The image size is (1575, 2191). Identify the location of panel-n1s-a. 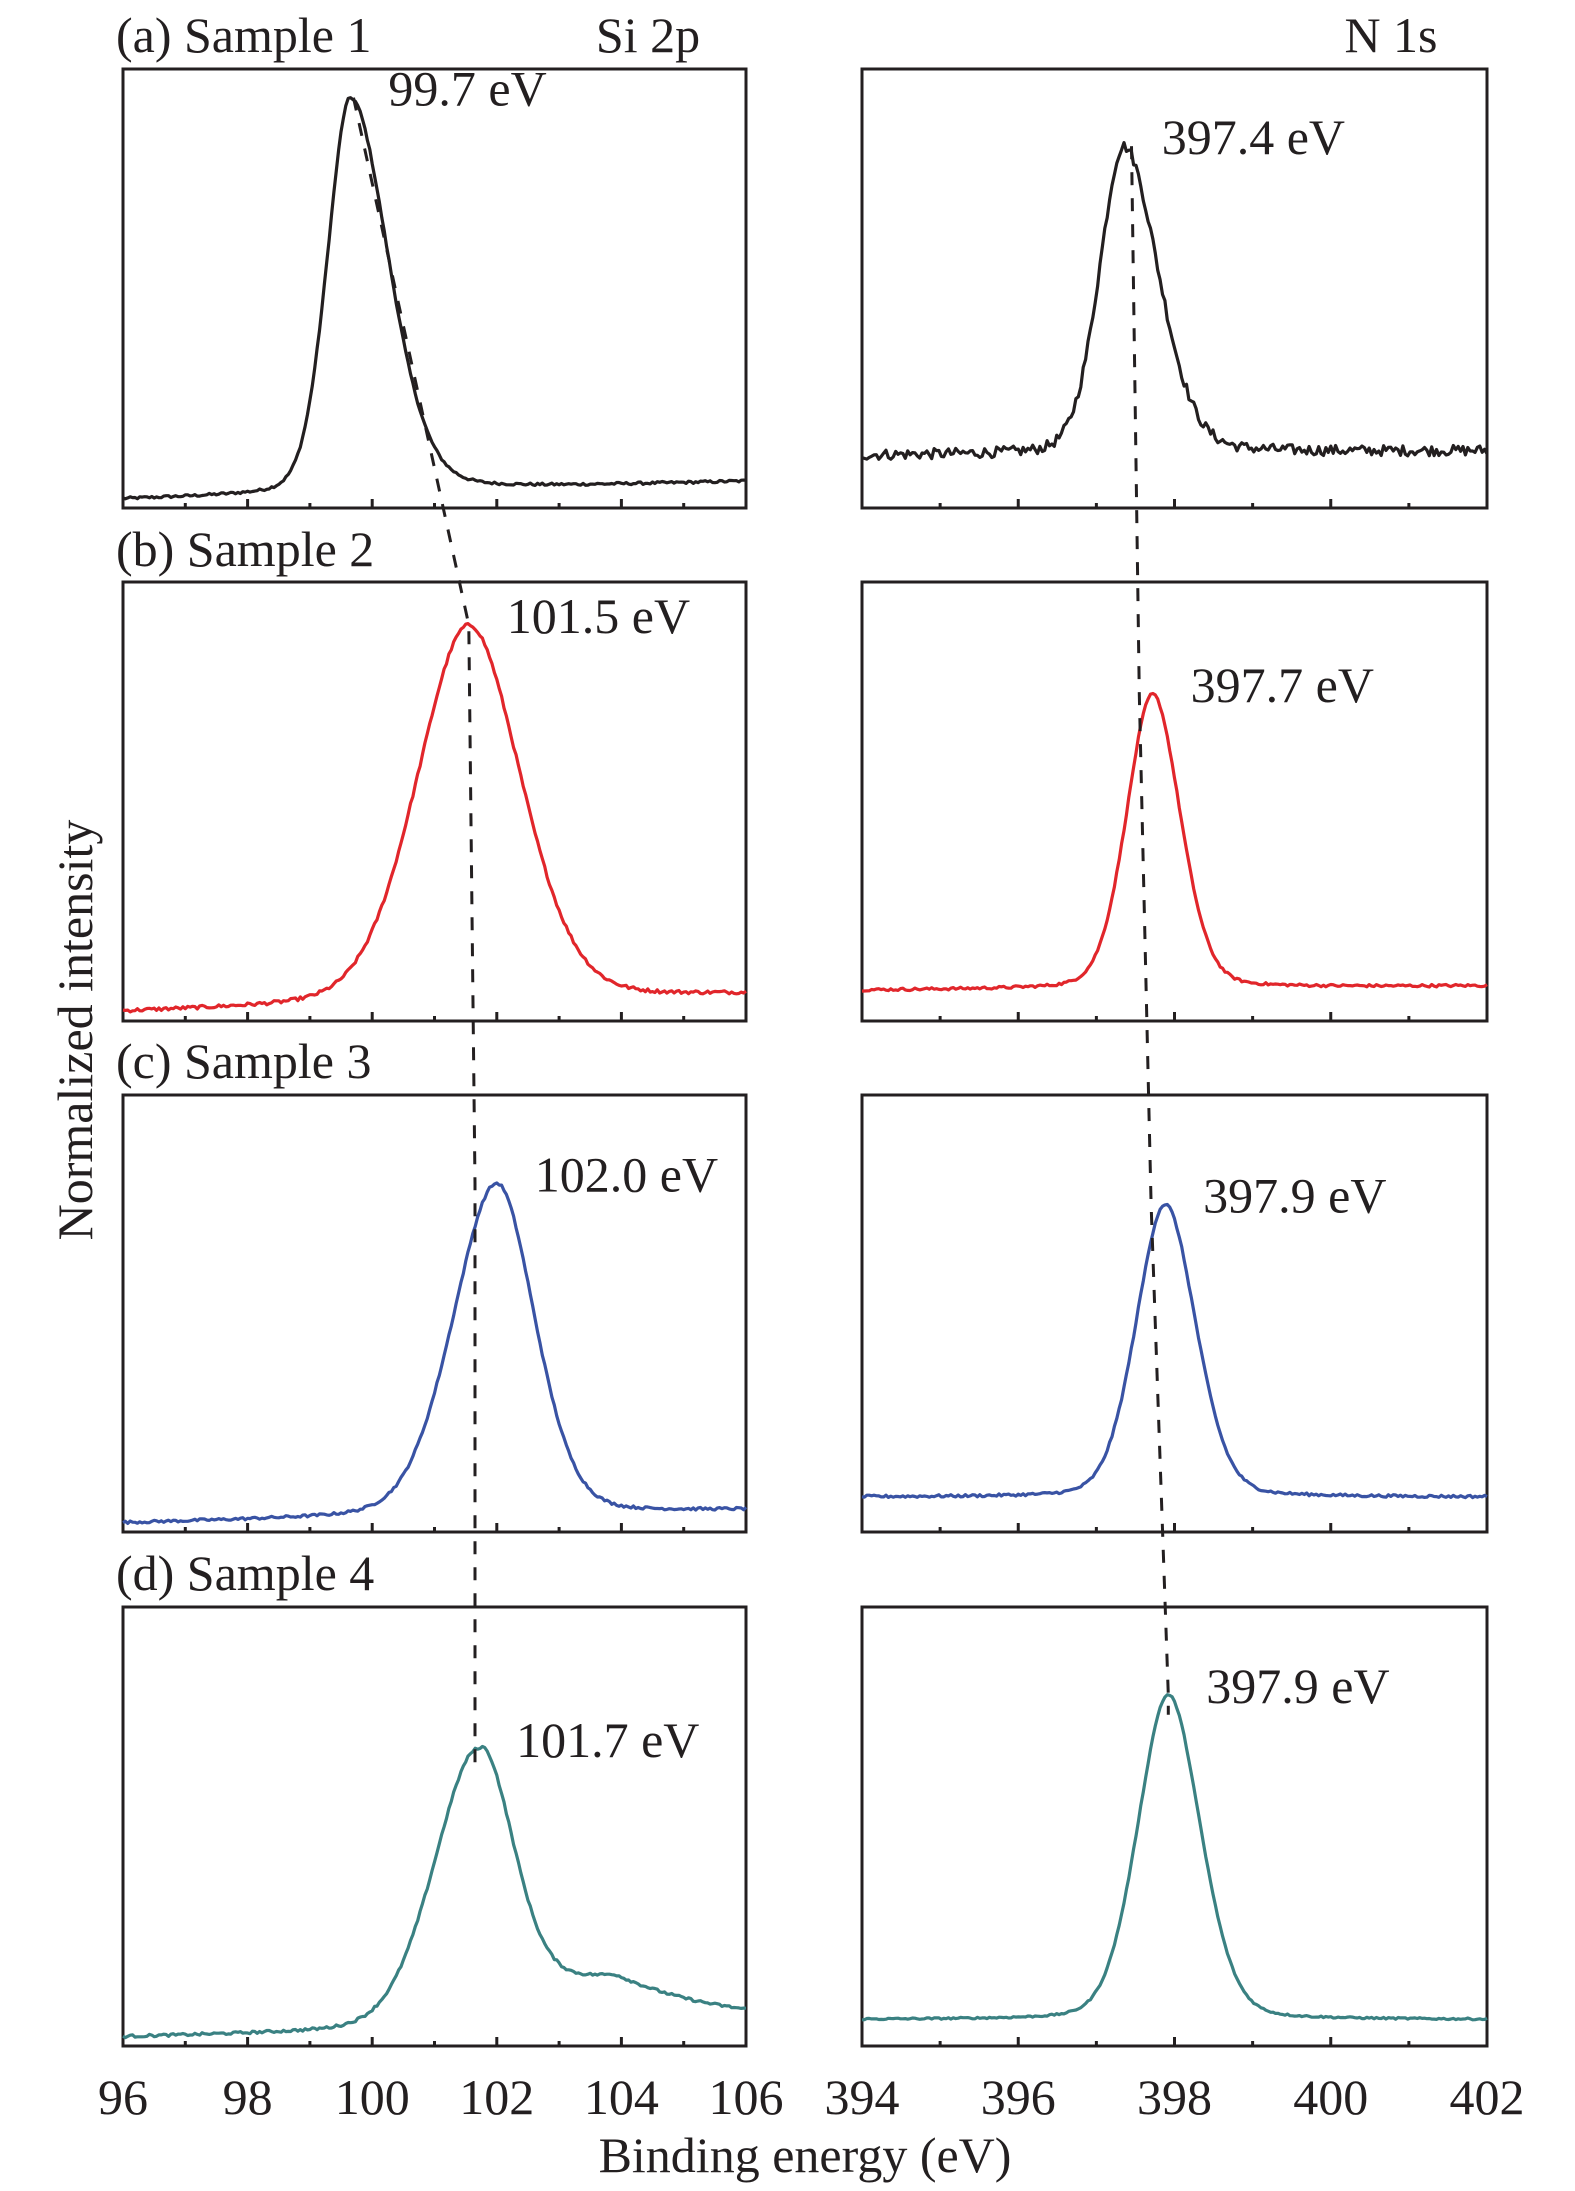
(1174, 288).